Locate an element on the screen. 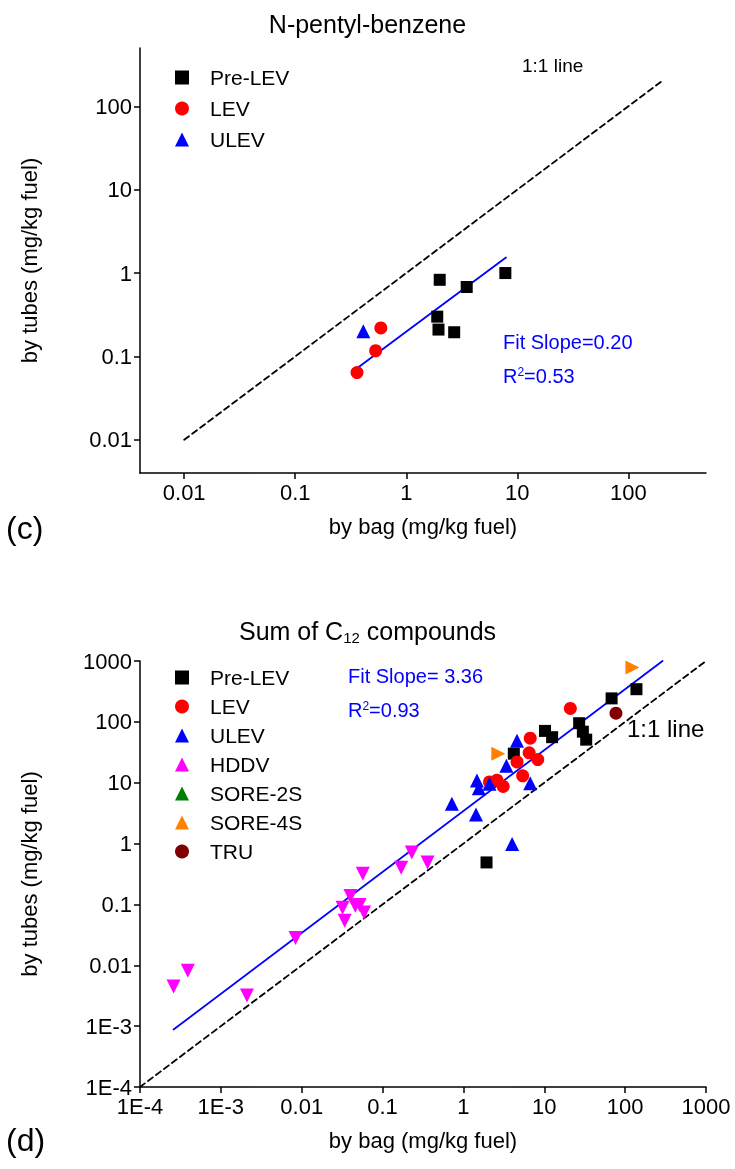 Image resolution: width=735 pixels, height=1169 pixels. legend-label: SORE-4S is located at coordinates (256, 822).